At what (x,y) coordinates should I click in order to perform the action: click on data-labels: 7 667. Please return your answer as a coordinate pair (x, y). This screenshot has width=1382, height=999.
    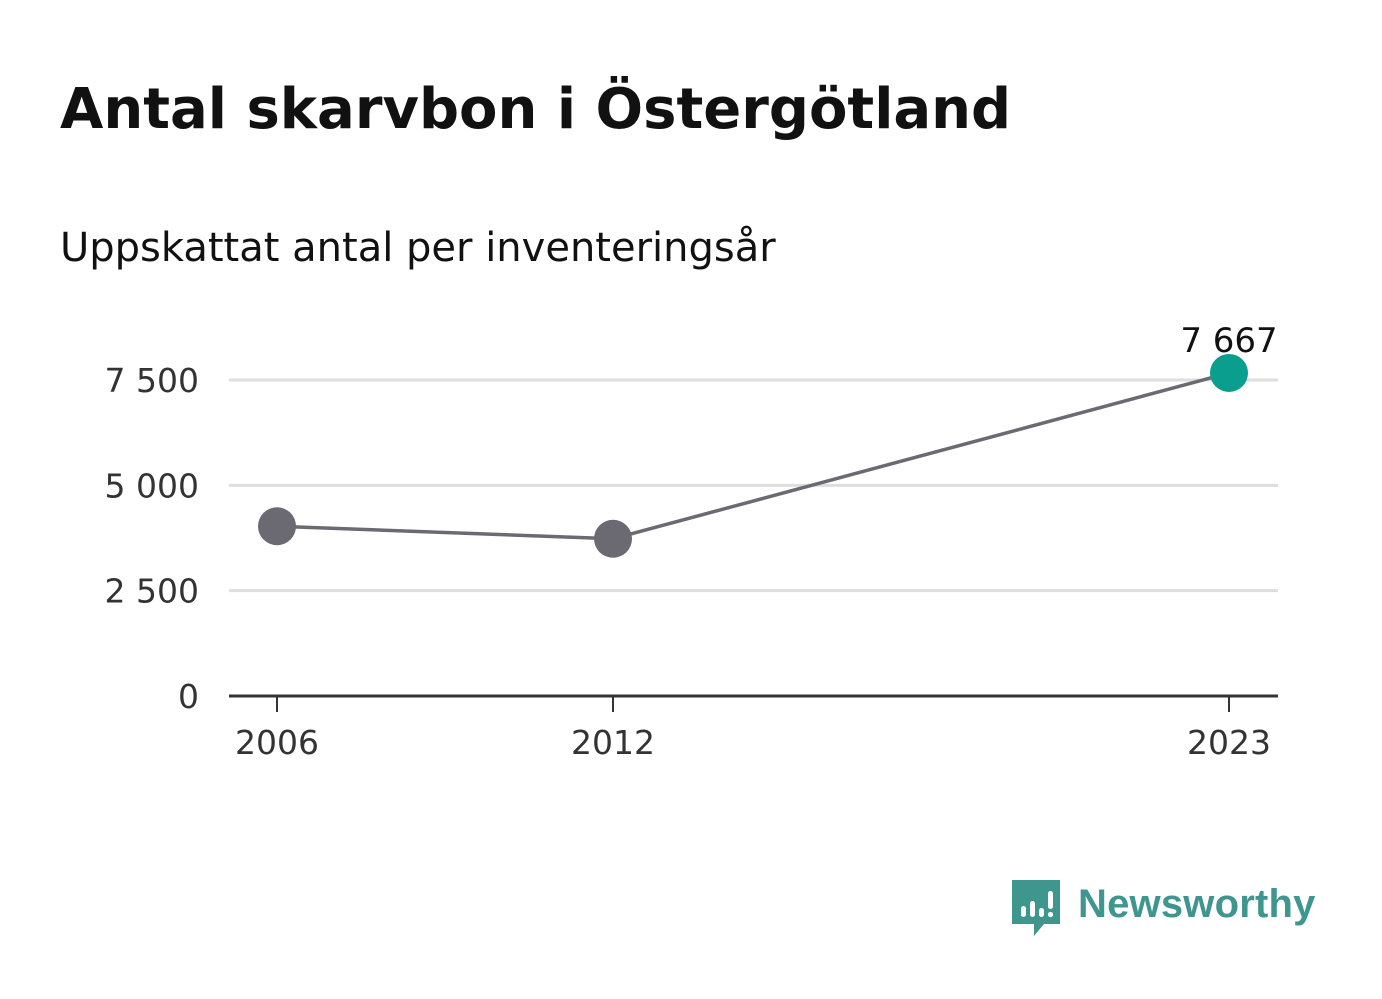
    Looking at the image, I should click on (1228, 341).